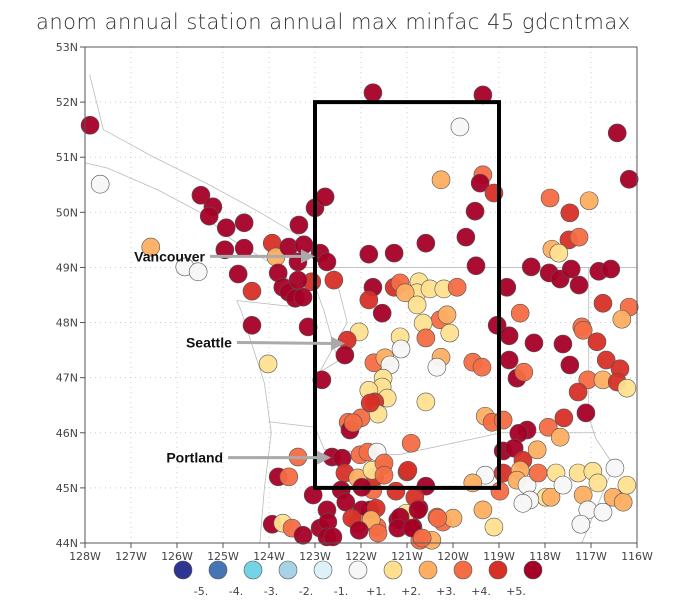 This screenshot has width=675, height=603. I want to click on x-tick-label: 116W, so click(637, 556).